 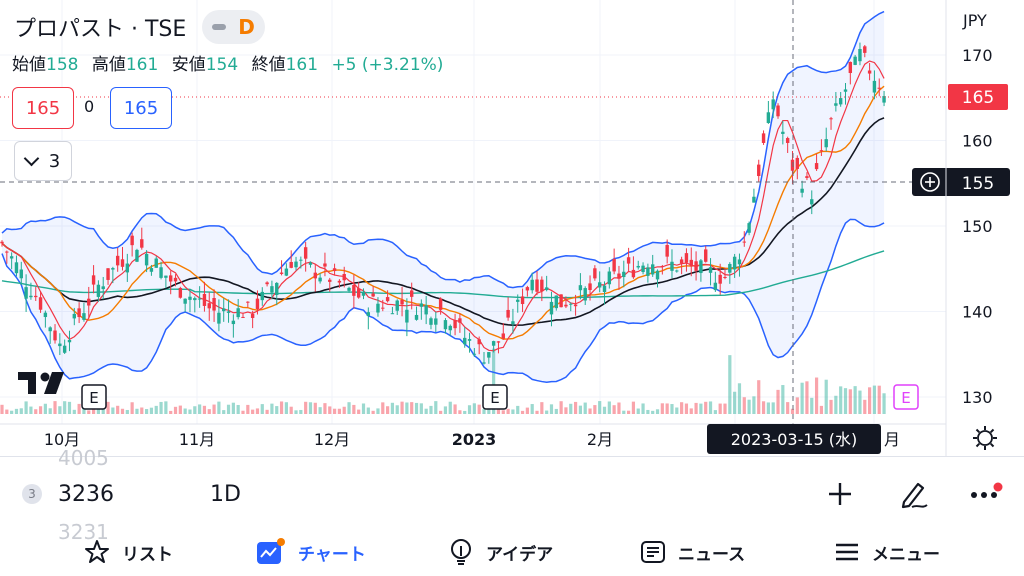 I want to click on nav-item-menu: メニュー, so click(x=887, y=552).